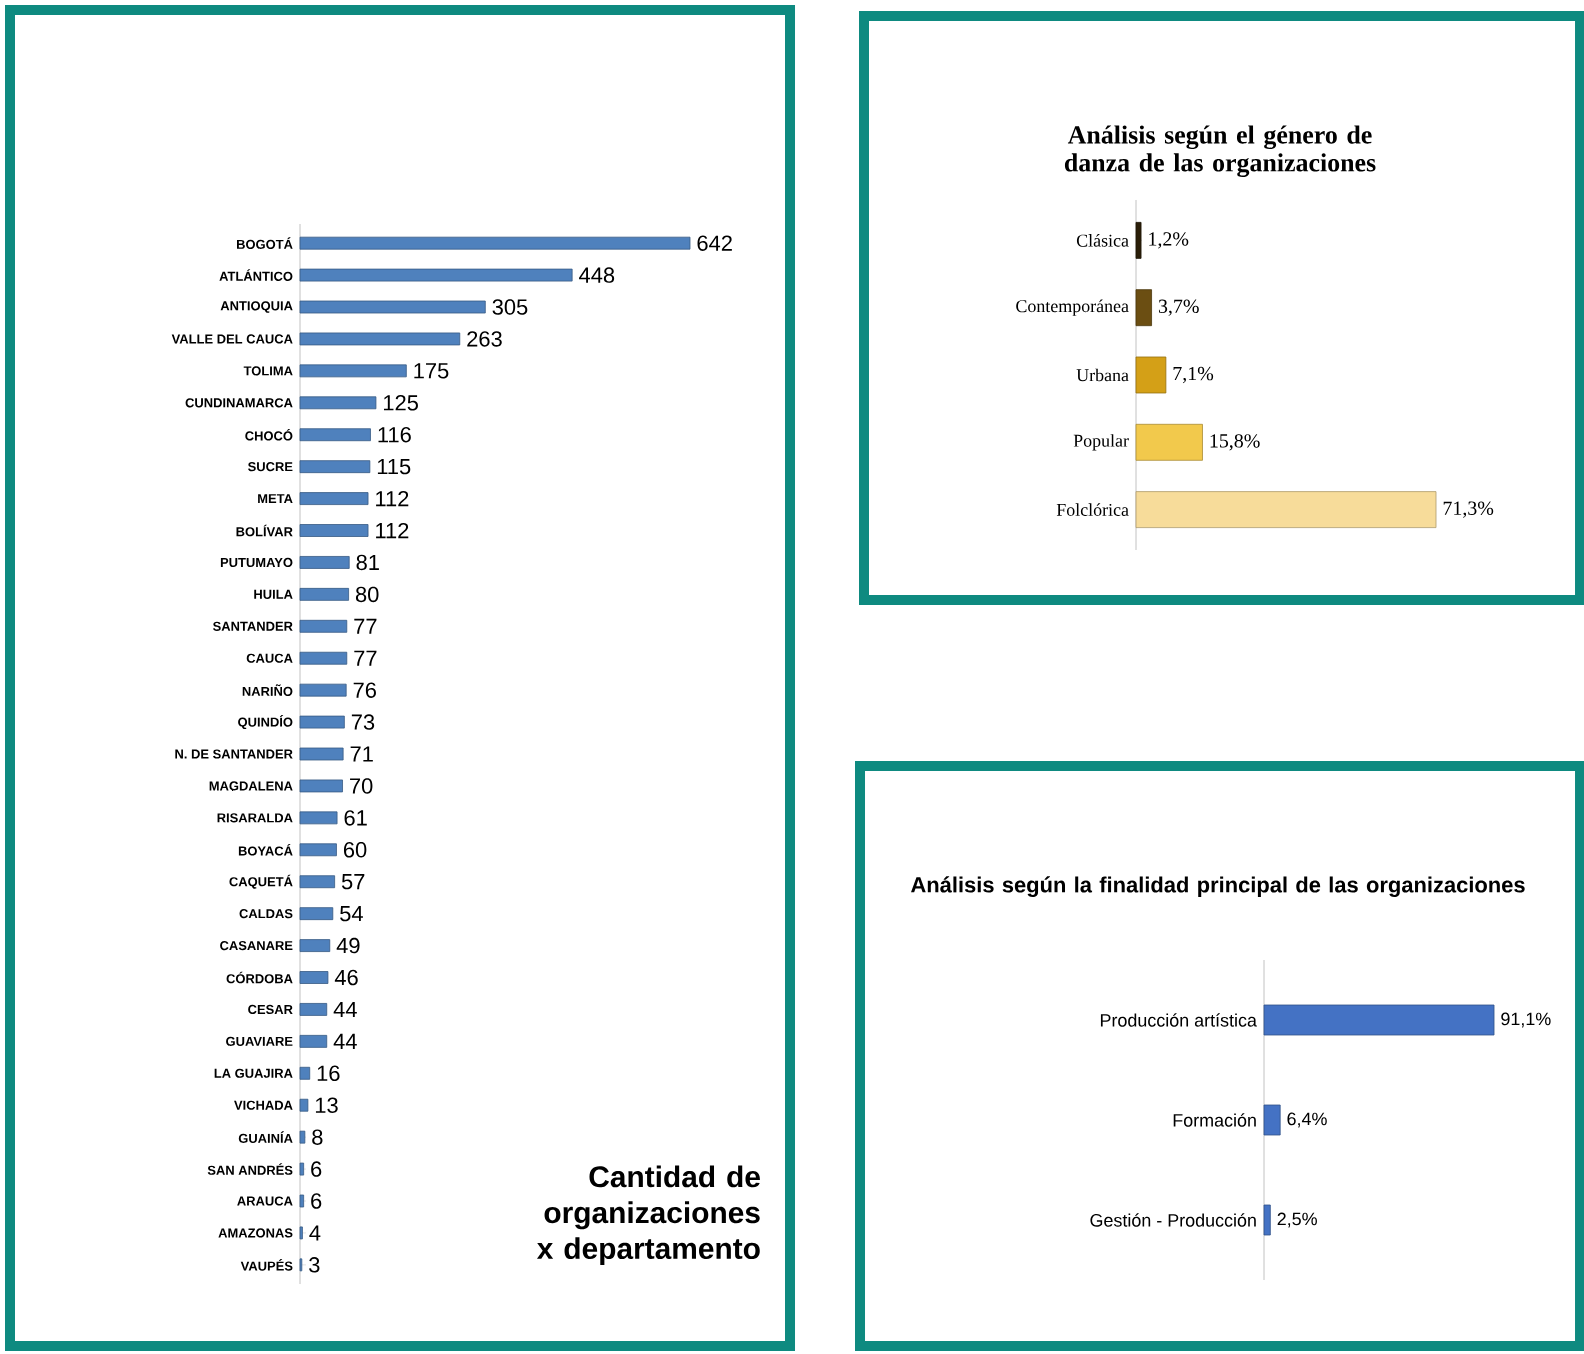 The width and height of the screenshot is (1584, 1354). Describe the element at coordinates (431, 371) in the screenshot. I see `data-label: 175` at that location.